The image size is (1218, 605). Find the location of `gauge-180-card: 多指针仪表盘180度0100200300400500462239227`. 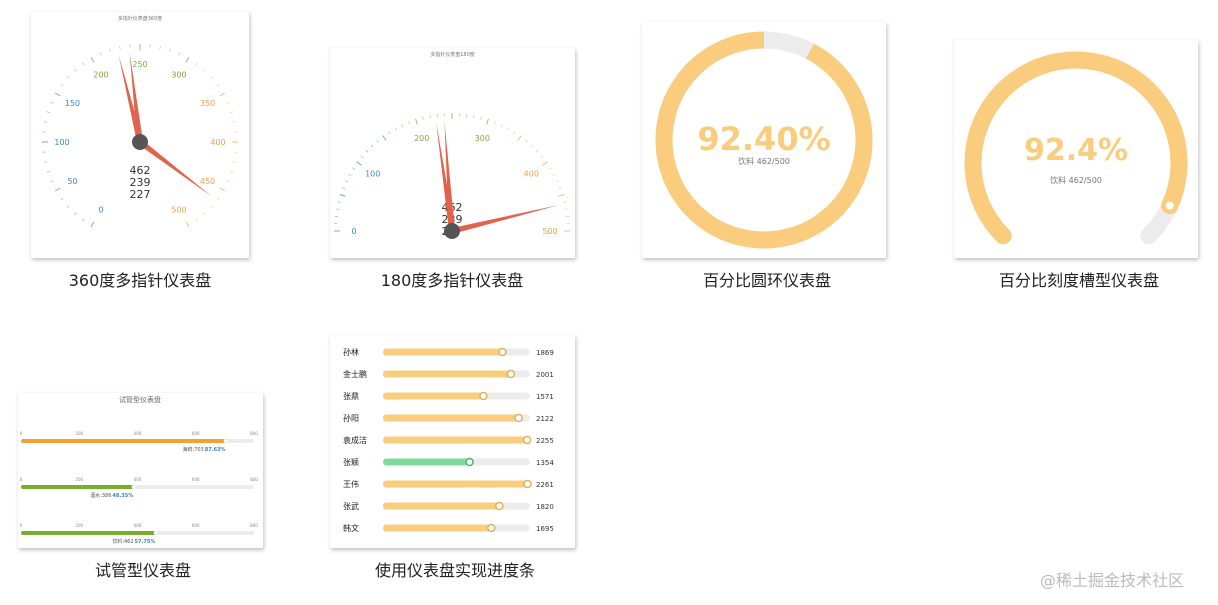

gauge-180-card: 多指针仪表盘180度0100200300400500462239227 is located at coordinates (452, 153).